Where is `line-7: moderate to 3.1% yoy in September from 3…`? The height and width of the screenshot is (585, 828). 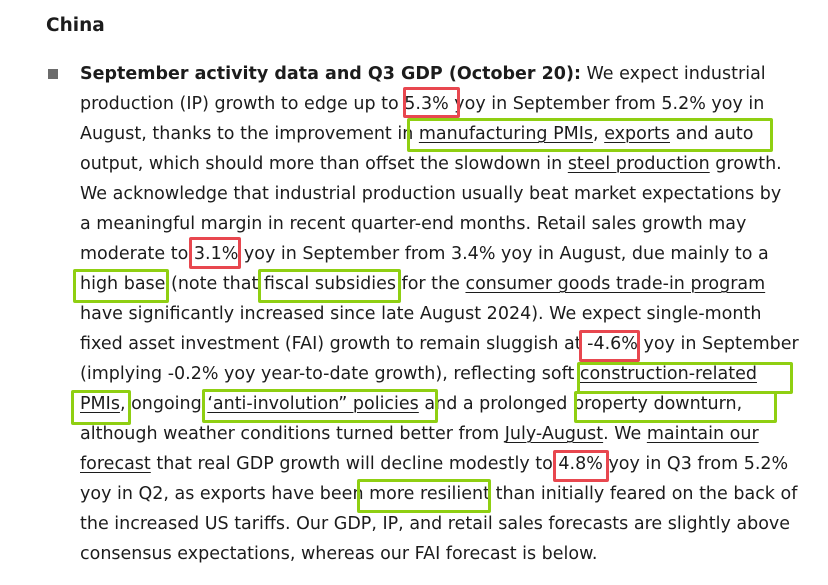 line-7: moderate to 3.1% yoy in September from 3… is located at coordinates (424, 254).